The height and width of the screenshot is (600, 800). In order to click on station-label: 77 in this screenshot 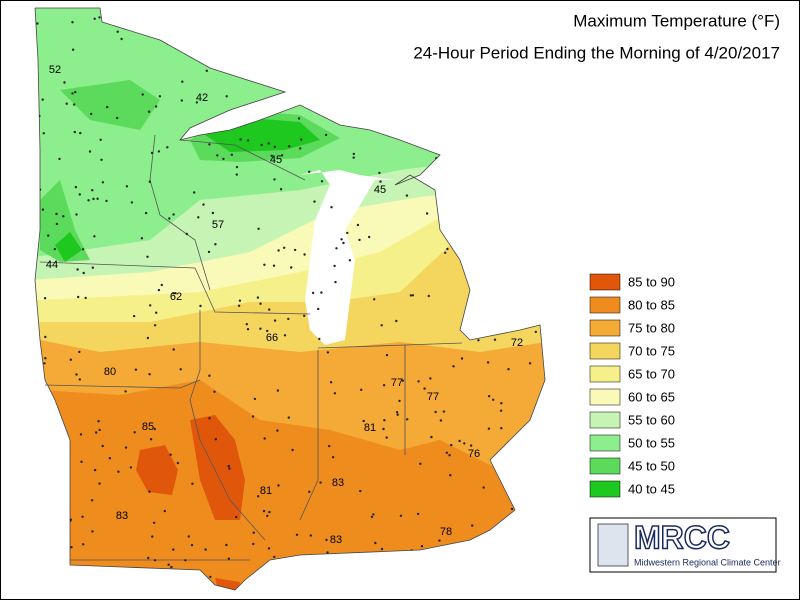, I will do `click(433, 397)`.